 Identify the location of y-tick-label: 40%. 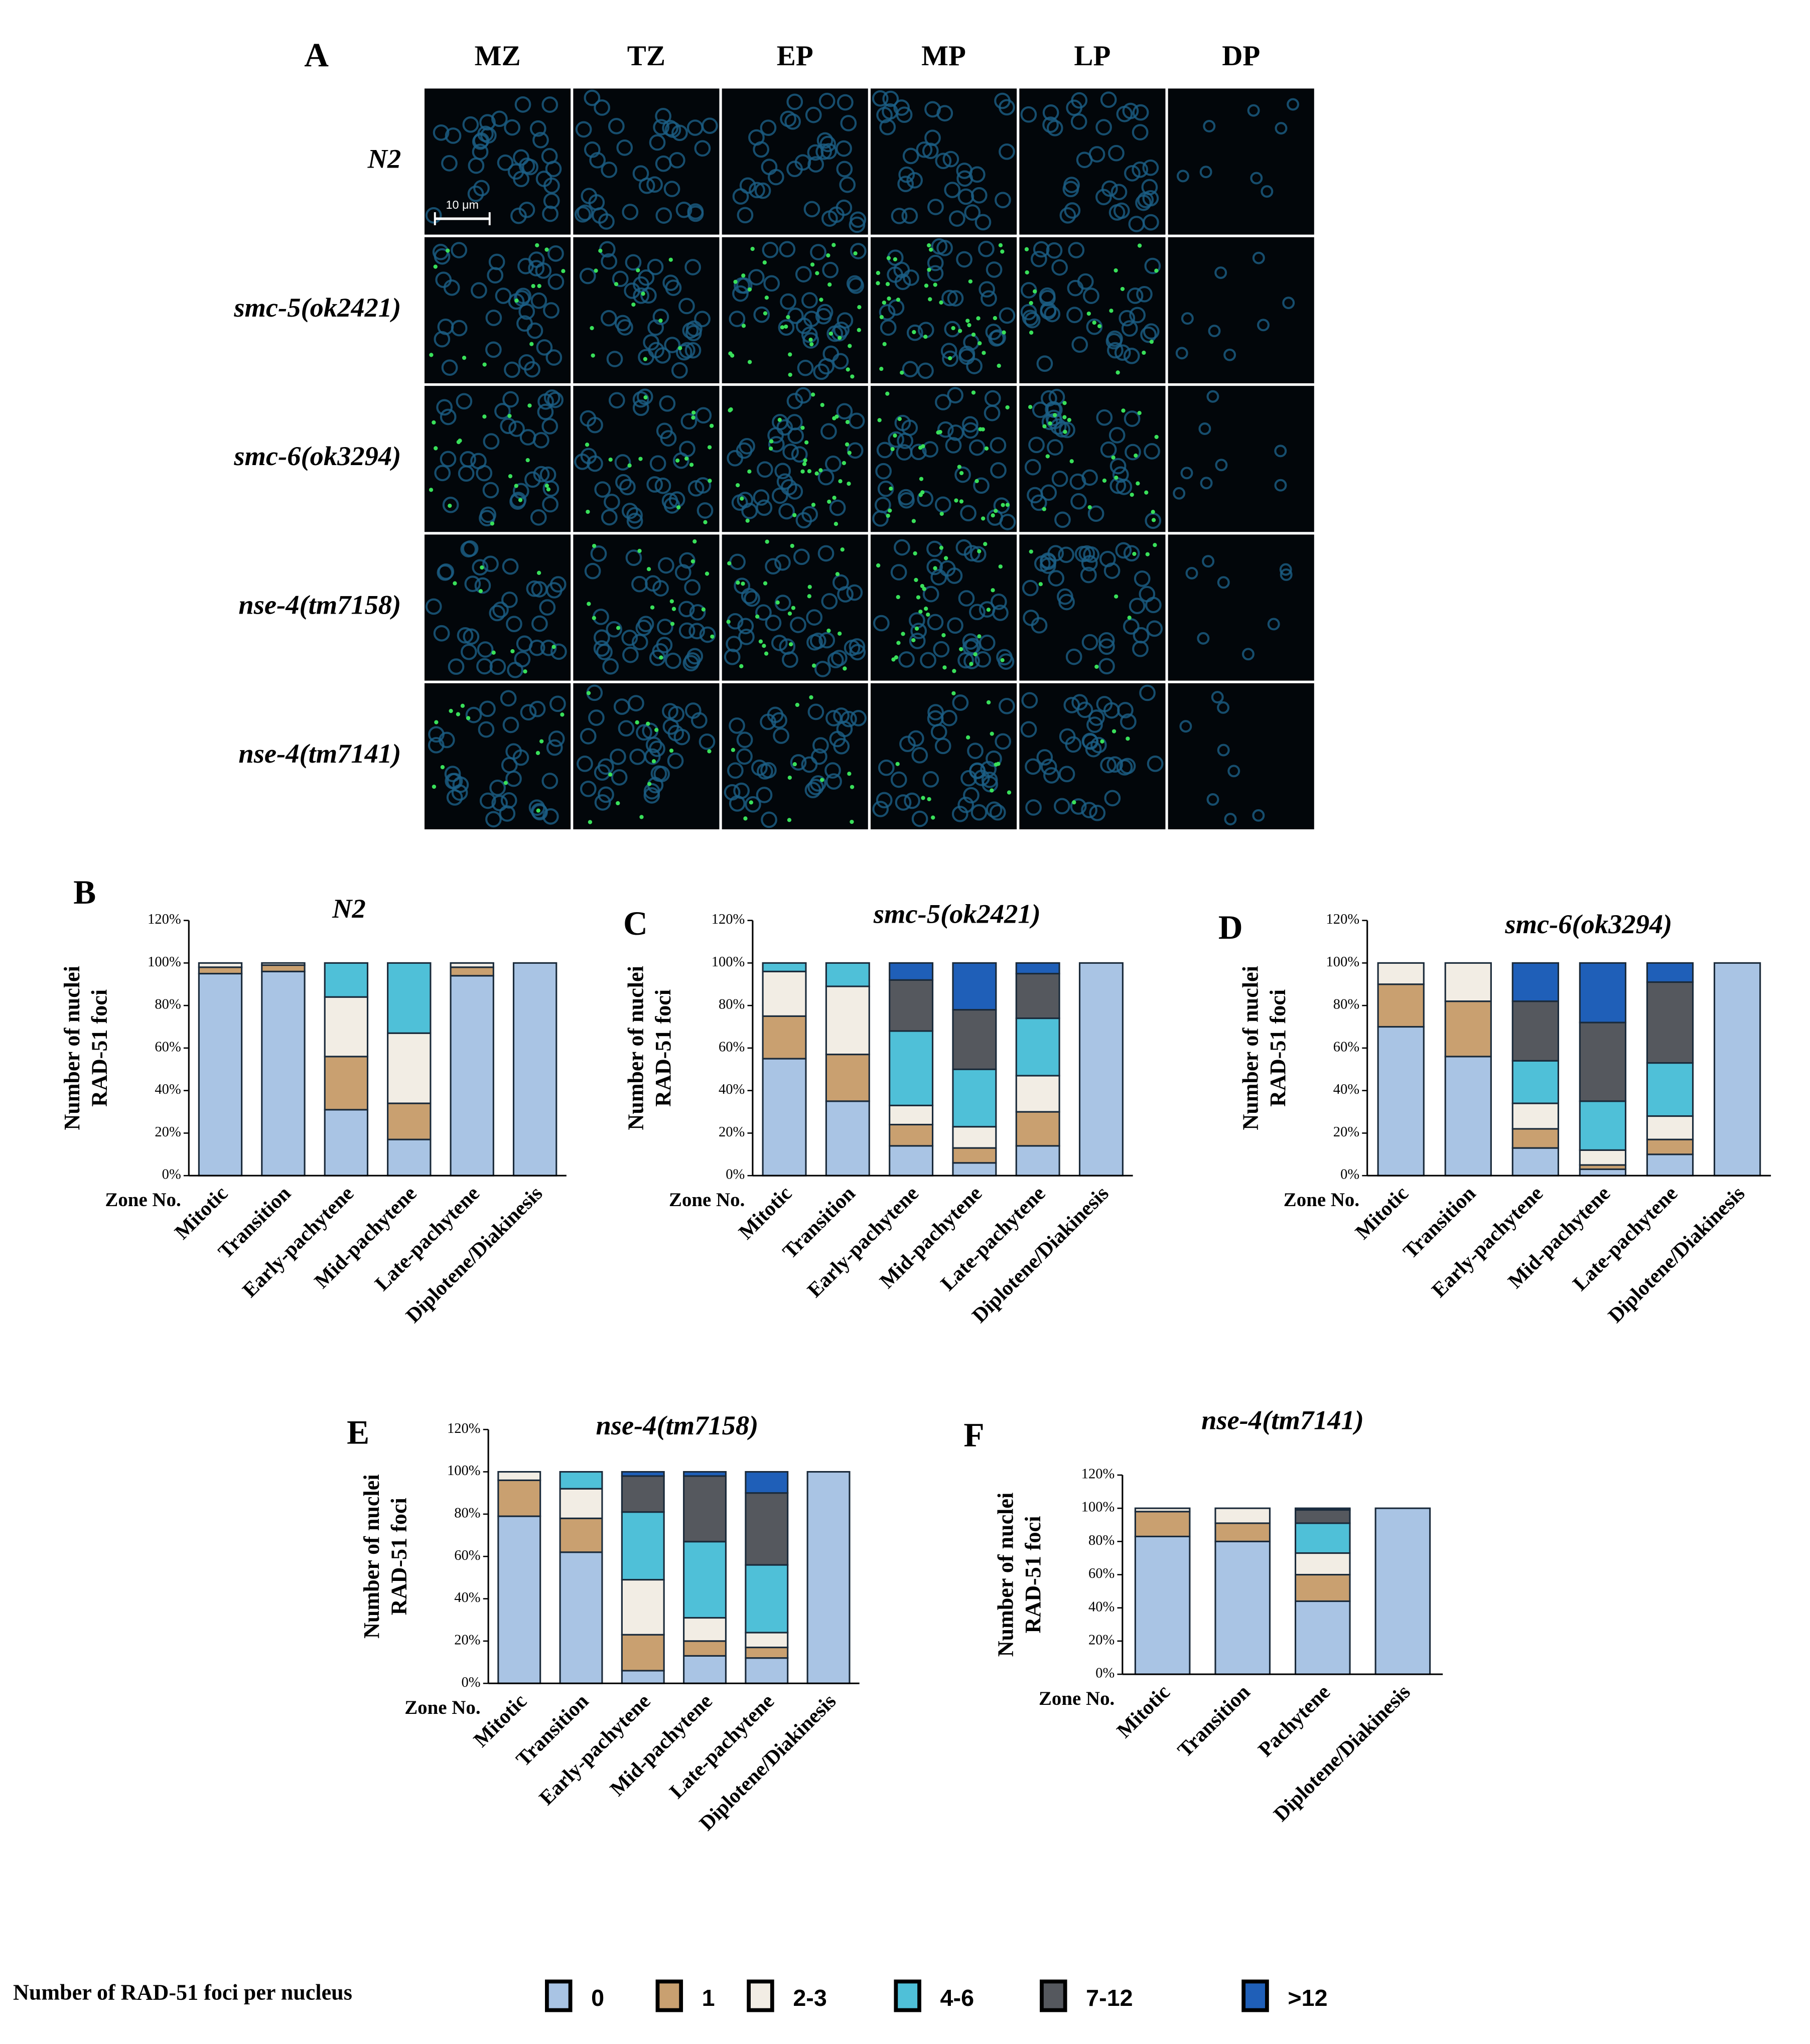
(168, 1089).